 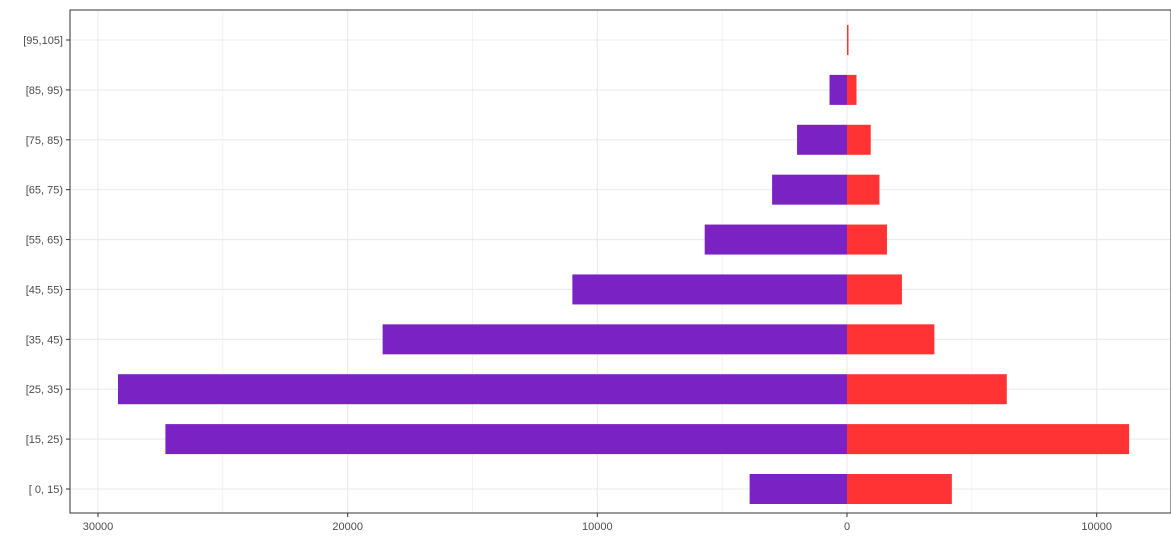 I want to click on y-tick-label: [ 0, 15), so click(x=46, y=490).